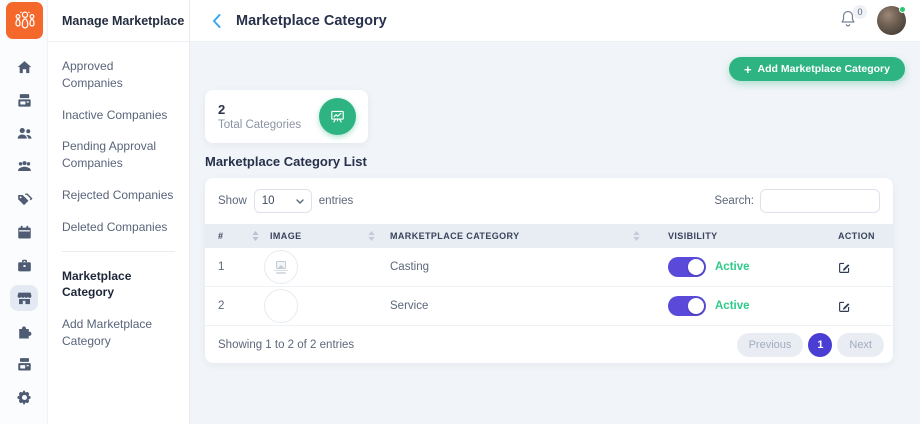 The width and height of the screenshot is (920, 424). I want to click on gear-icon, so click(24, 397).